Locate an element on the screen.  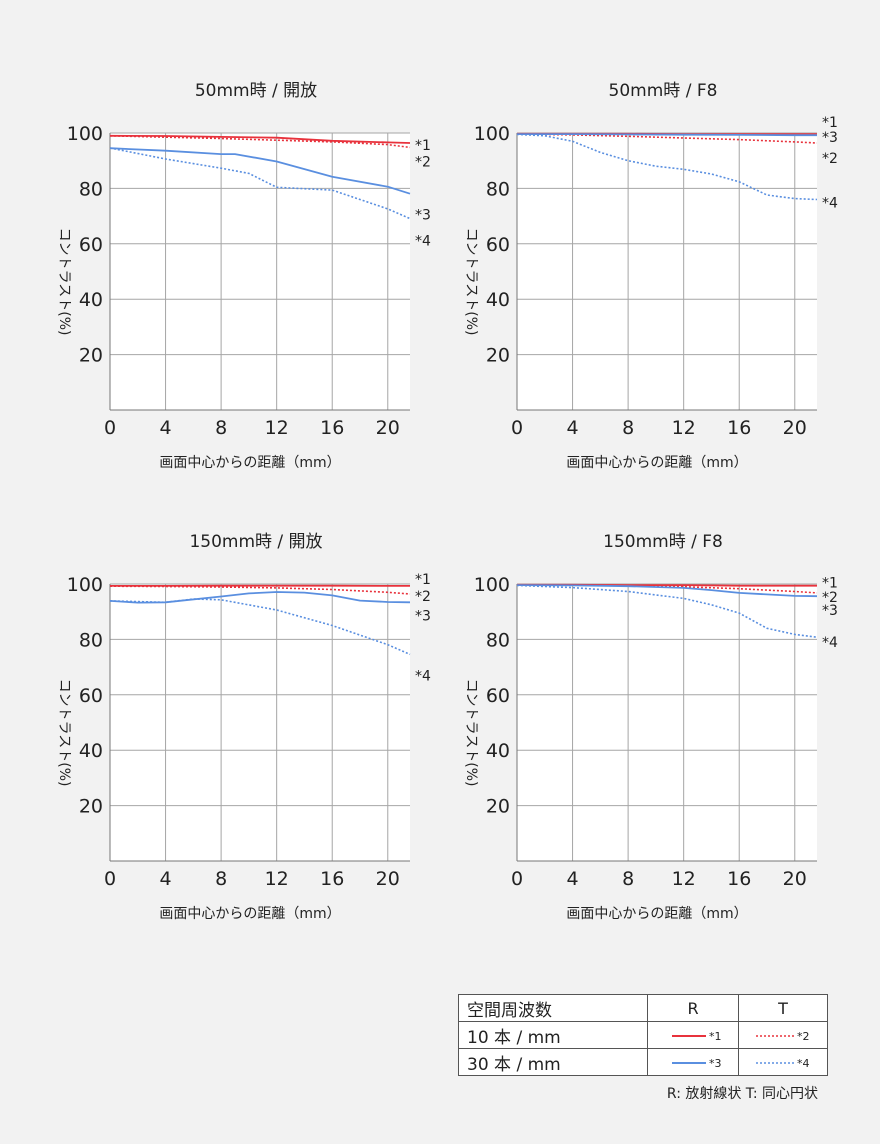
legend-swatch-label: *1 is located at coordinates (715, 1036).